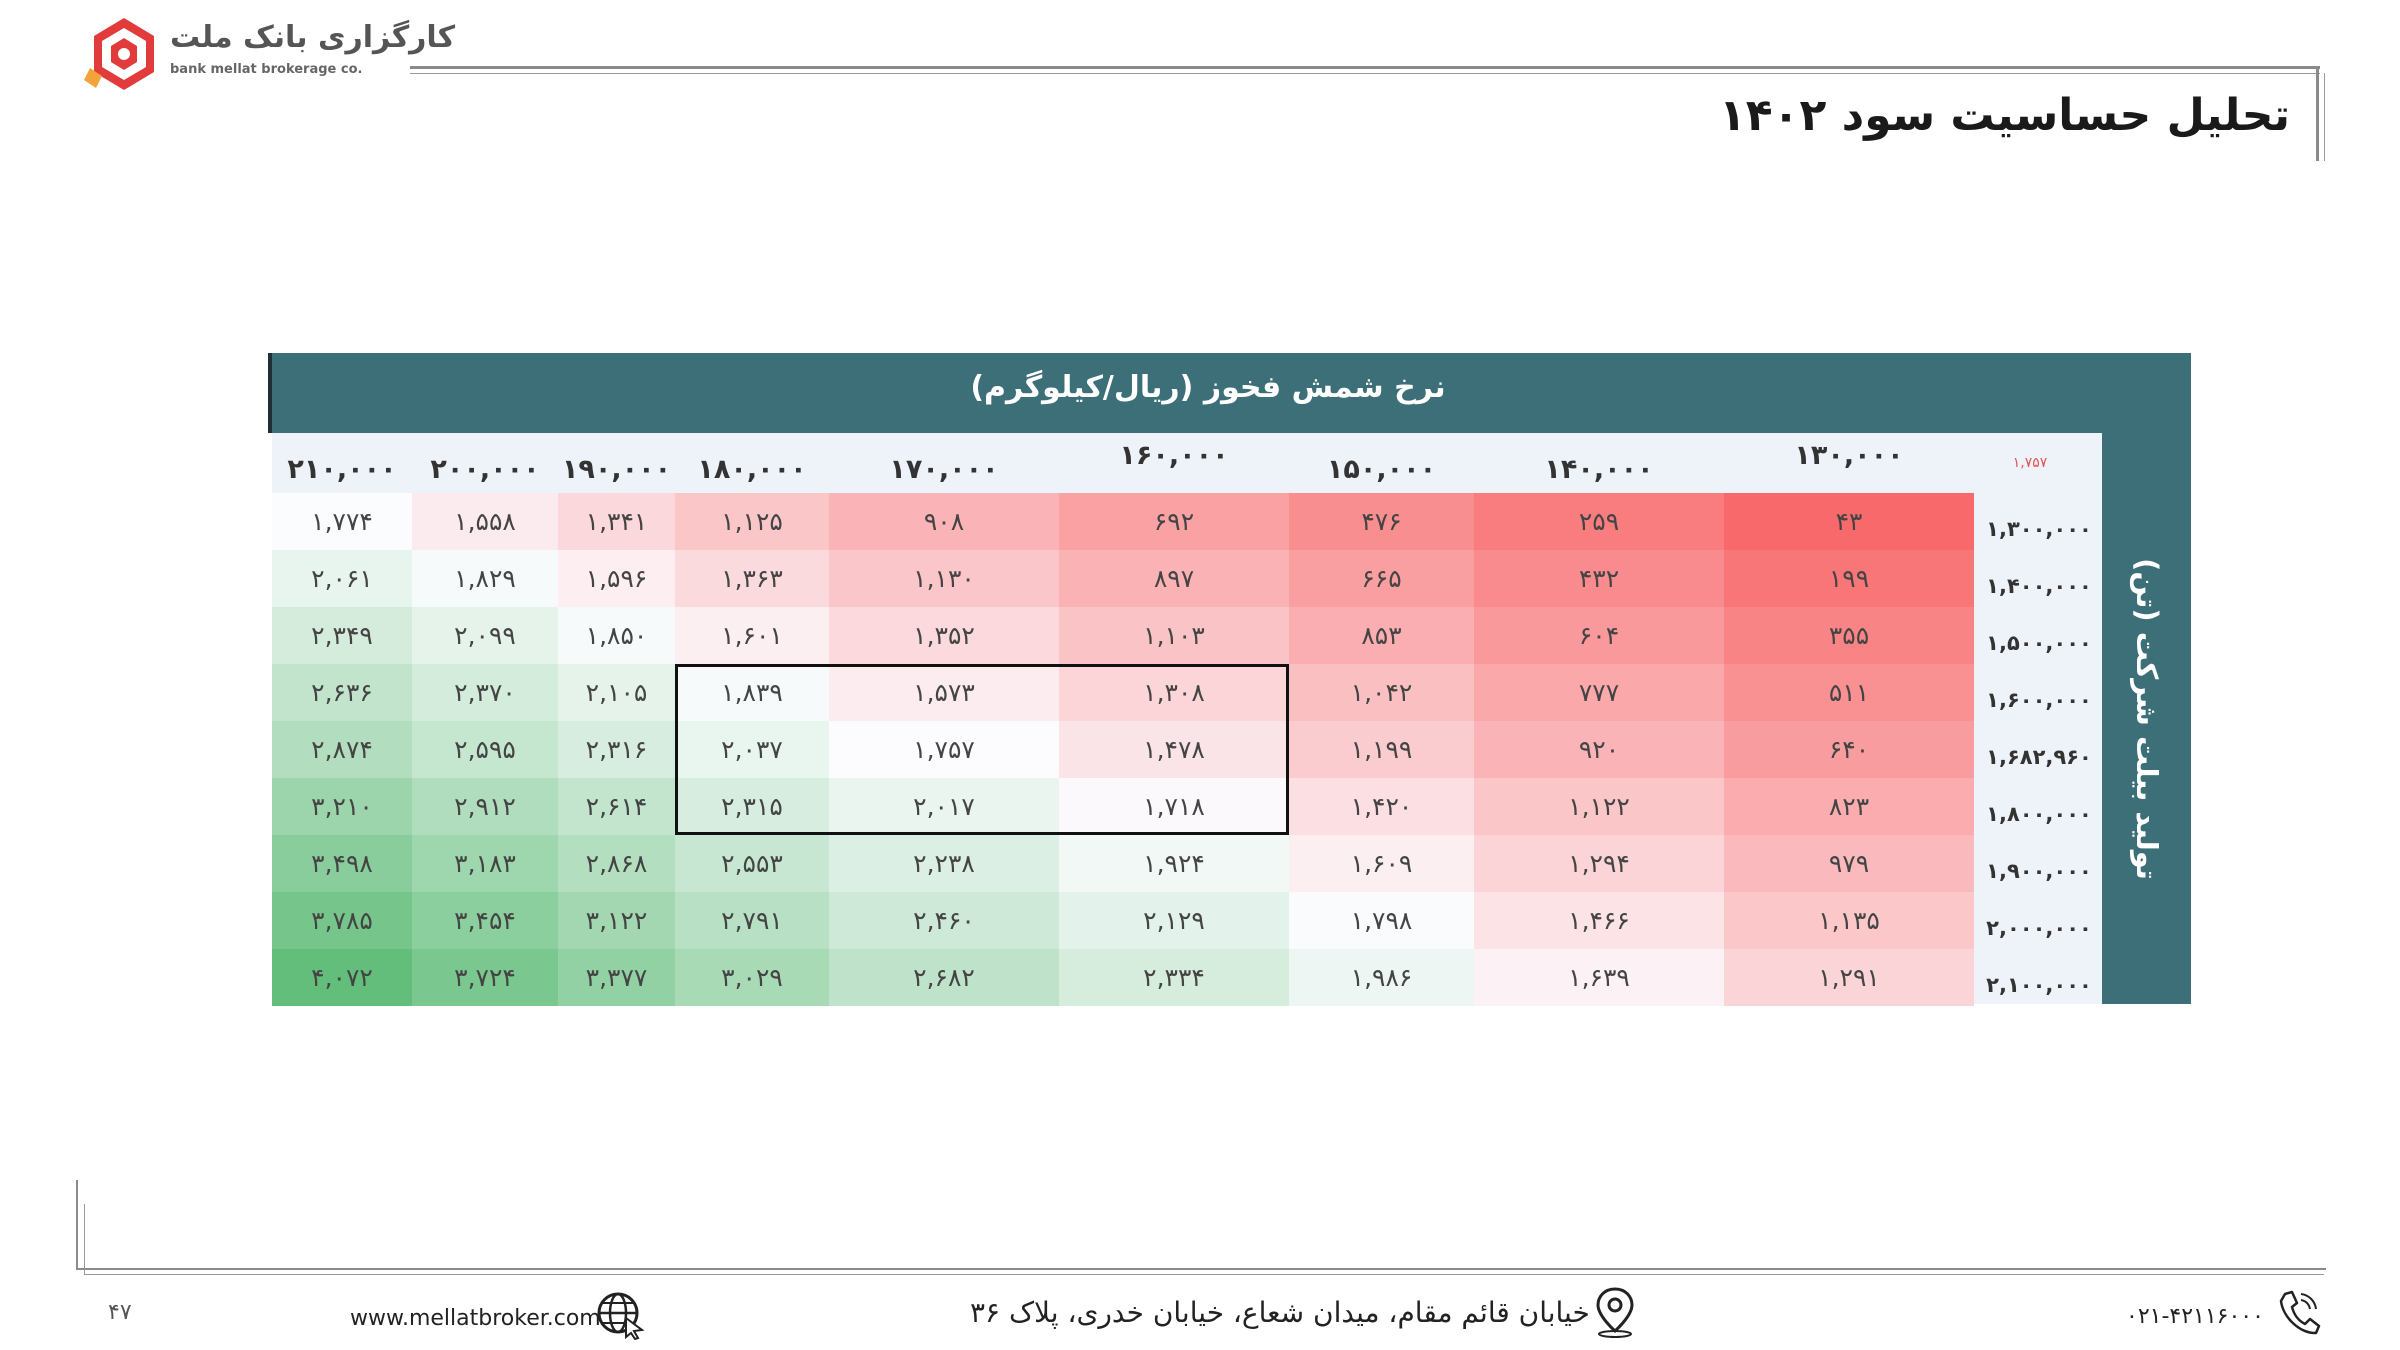 This screenshot has height=1350, width=2400. What do you see at coordinates (1381, 692) in the screenshot?
I see `table-cell: ۱,۰۴۲` at bounding box center [1381, 692].